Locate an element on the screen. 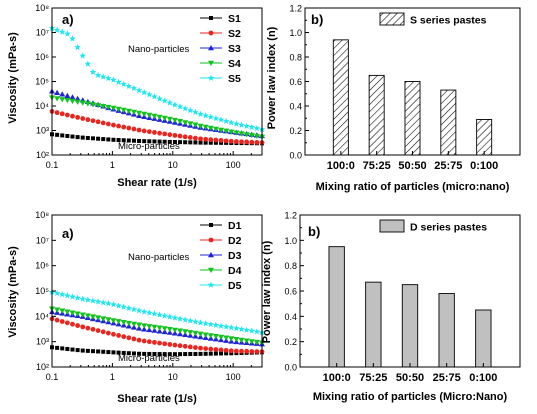  y-tick-label: 10⁷ is located at coordinates (42, 240).